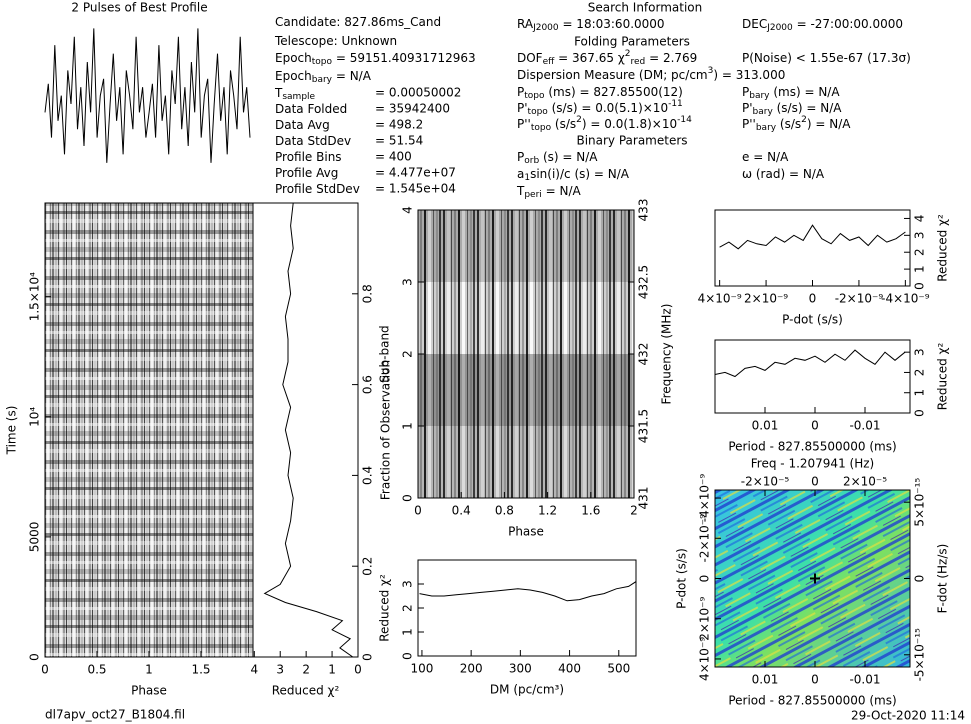  I want to click on x-tick-label: 2×10⁻⁹, so click(766, 299).